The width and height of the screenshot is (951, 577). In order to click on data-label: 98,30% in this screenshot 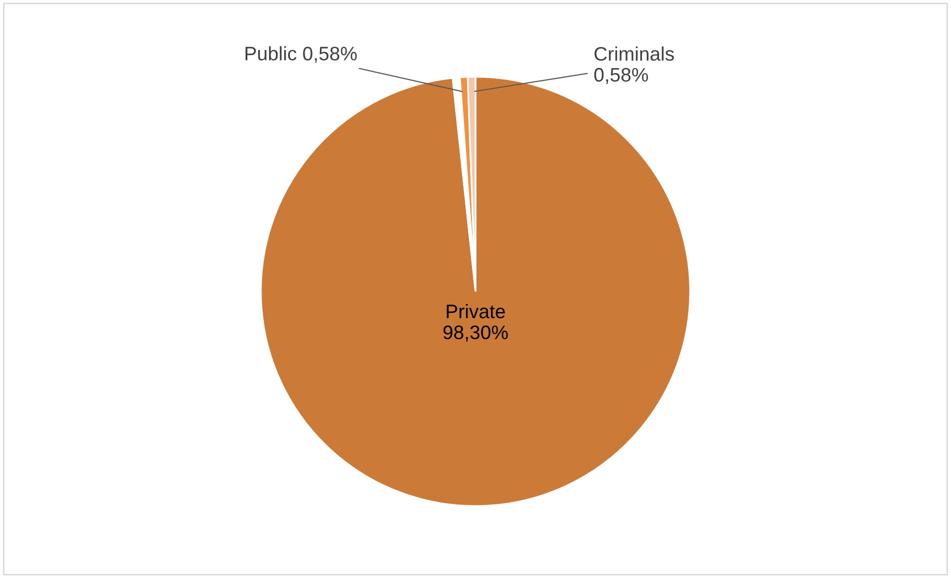, I will do `click(475, 334)`.